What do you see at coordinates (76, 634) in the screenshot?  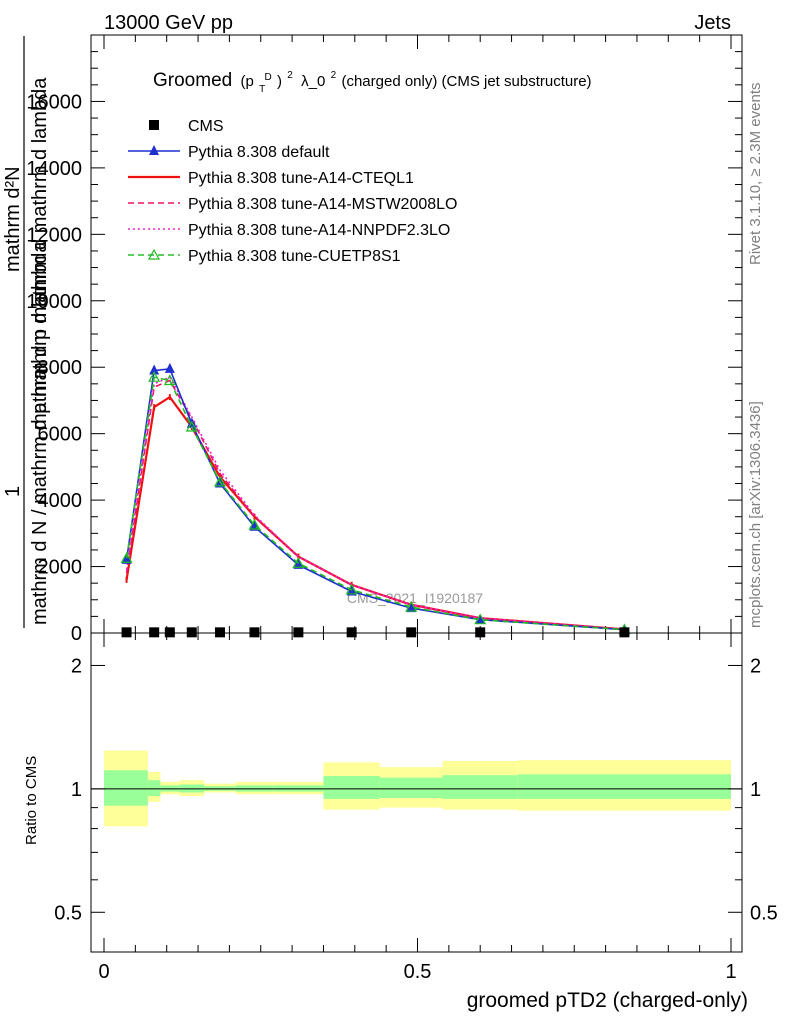 I see `y-tick-label: 0` at bounding box center [76, 634].